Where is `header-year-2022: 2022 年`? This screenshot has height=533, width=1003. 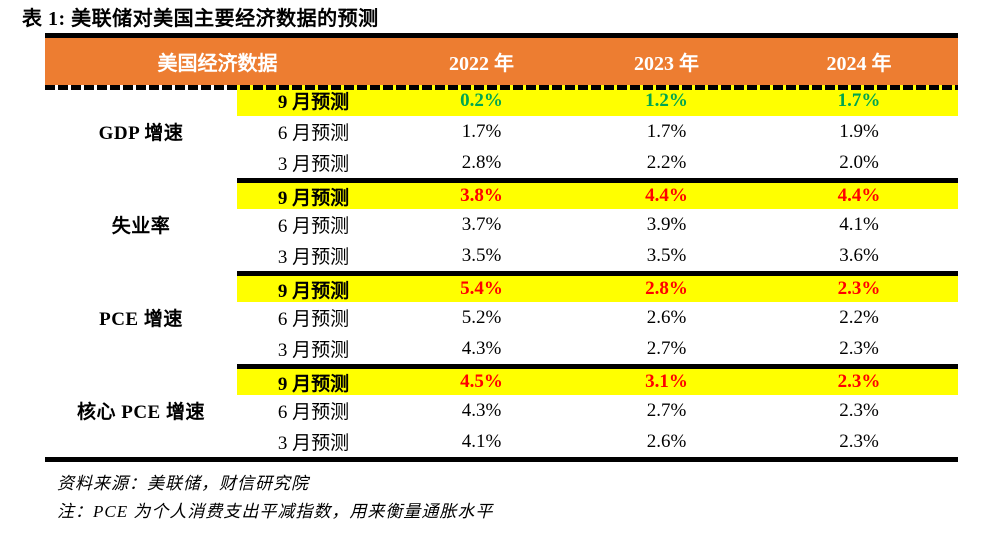
header-year-2022: 2022 年 is located at coordinates (481, 64).